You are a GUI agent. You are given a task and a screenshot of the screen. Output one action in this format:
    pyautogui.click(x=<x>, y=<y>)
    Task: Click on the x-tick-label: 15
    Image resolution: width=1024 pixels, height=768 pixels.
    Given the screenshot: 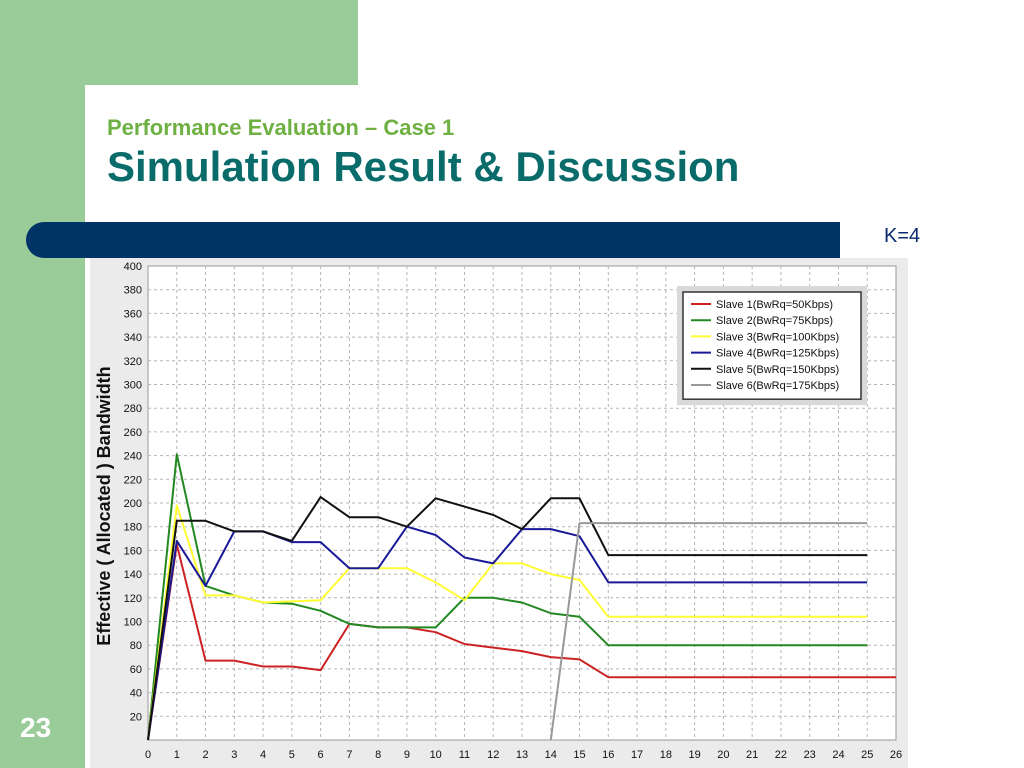 What is the action you would take?
    pyautogui.click(x=579, y=755)
    